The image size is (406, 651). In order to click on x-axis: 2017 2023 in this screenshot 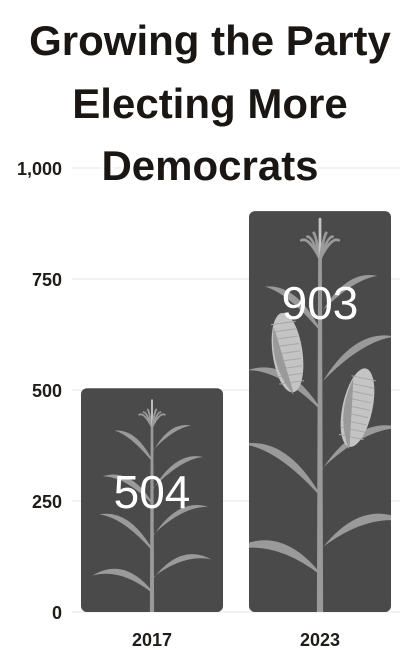, I will do `click(236, 640)`.